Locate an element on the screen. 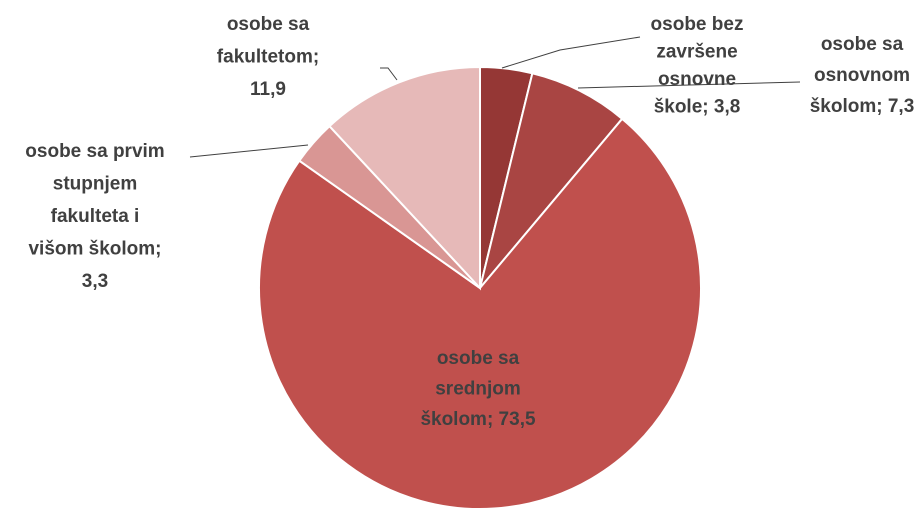 This screenshot has height=509, width=921. data-label: osobe sa prvim is located at coordinates (94, 151).